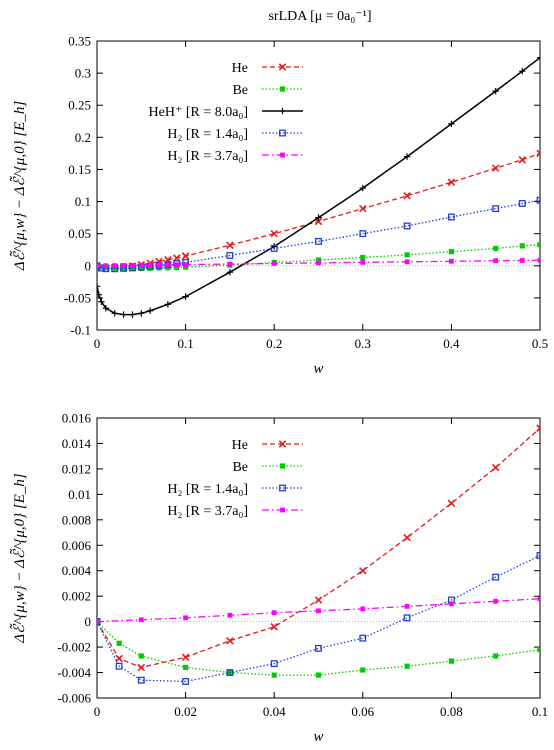 Image resolution: width=554 pixels, height=750 pixels. What do you see at coordinates (79, 233) in the screenshot?
I see `y-tick-label: 0.05` at bounding box center [79, 233].